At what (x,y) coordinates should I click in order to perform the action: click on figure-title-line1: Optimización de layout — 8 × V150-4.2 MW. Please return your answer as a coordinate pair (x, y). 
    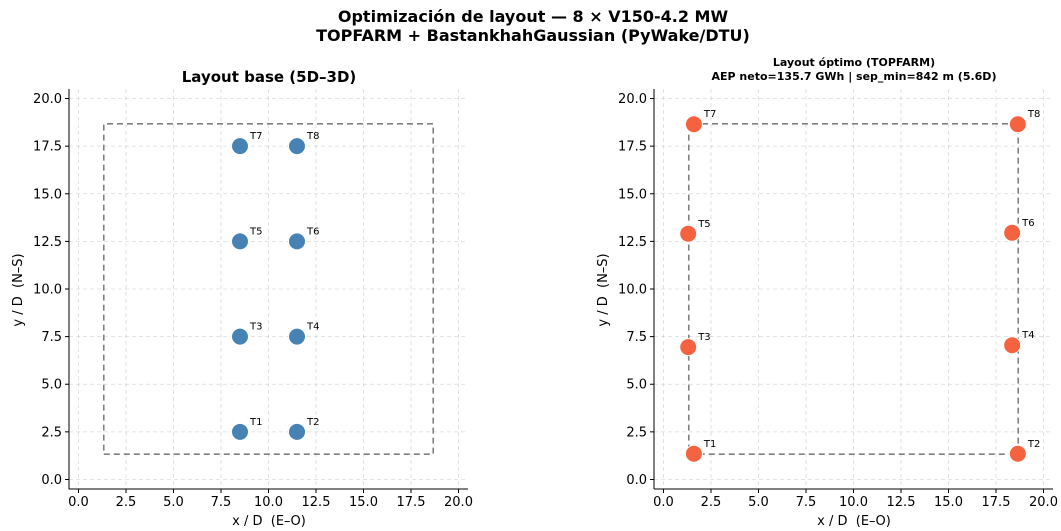
    Looking at the image, I should click on (533, 16).